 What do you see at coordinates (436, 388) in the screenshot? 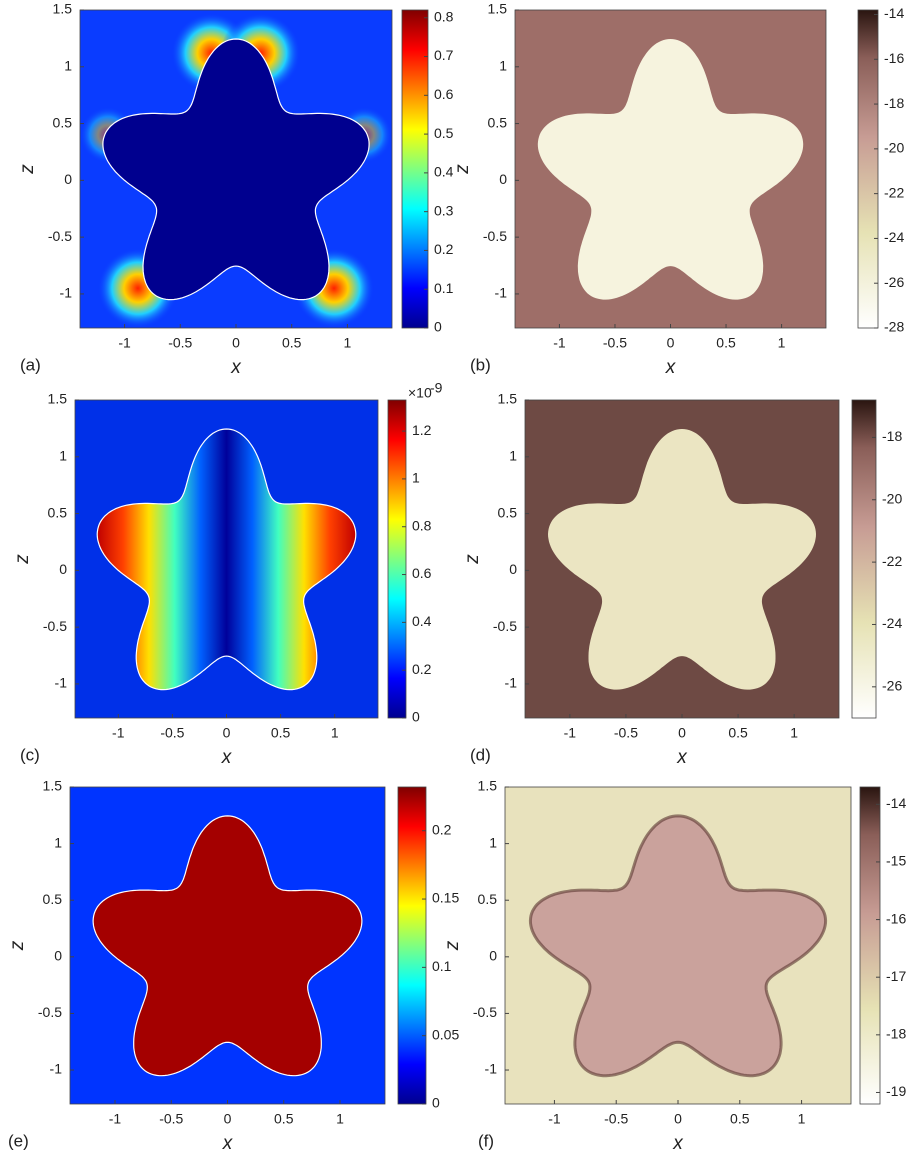
I see `colorbar-exponent: -9` at bounding box center [436, 388].